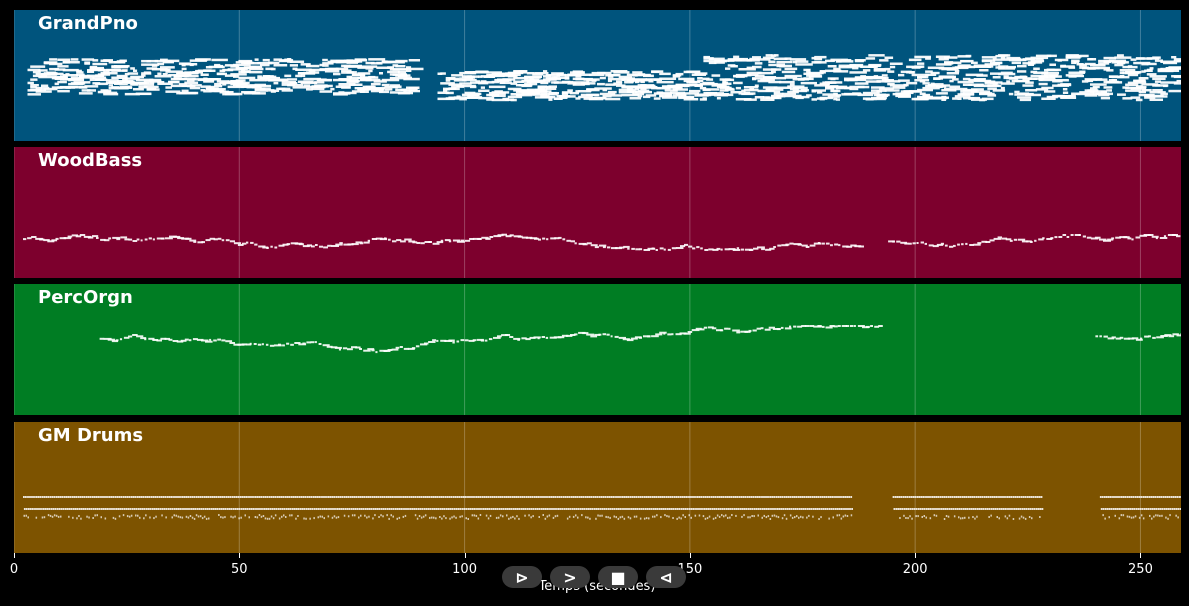 This screenshot has width=1189, height=606. What do you see at coordinates (570, 577) in the screenshot?
I see `play-button: >` at bounding box center [570, 577].